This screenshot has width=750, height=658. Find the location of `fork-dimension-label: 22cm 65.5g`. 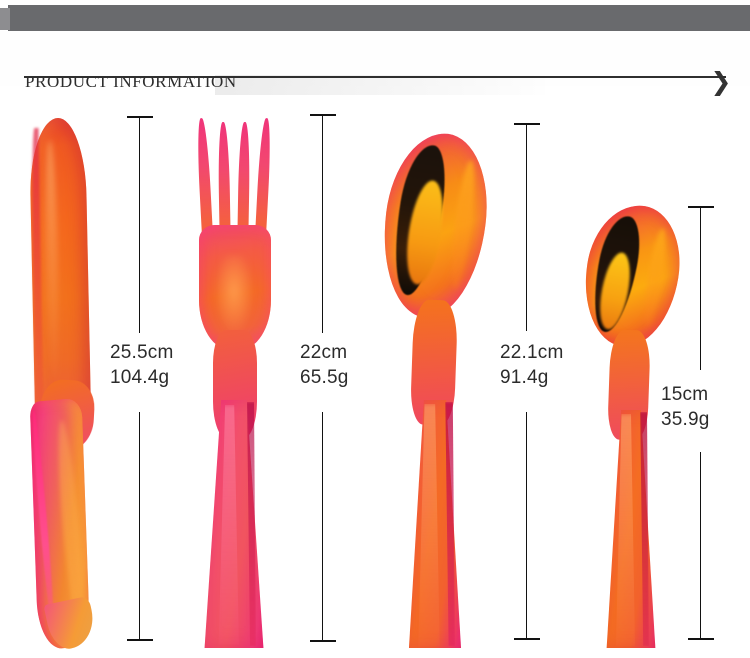

fork-dimension-label: 22cm 65.5g is located at coordinates (324, 365).